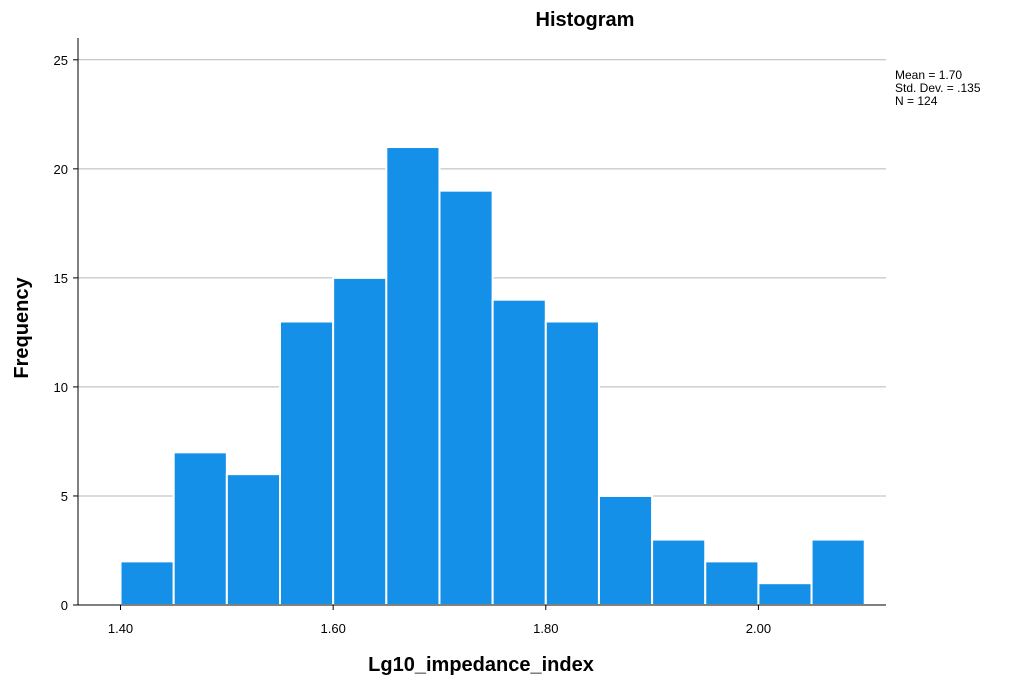  What do you see at coordinates (61, 387) in the screenshot?
I see `y-tick-label: 10` at bounding box center [61, 387].